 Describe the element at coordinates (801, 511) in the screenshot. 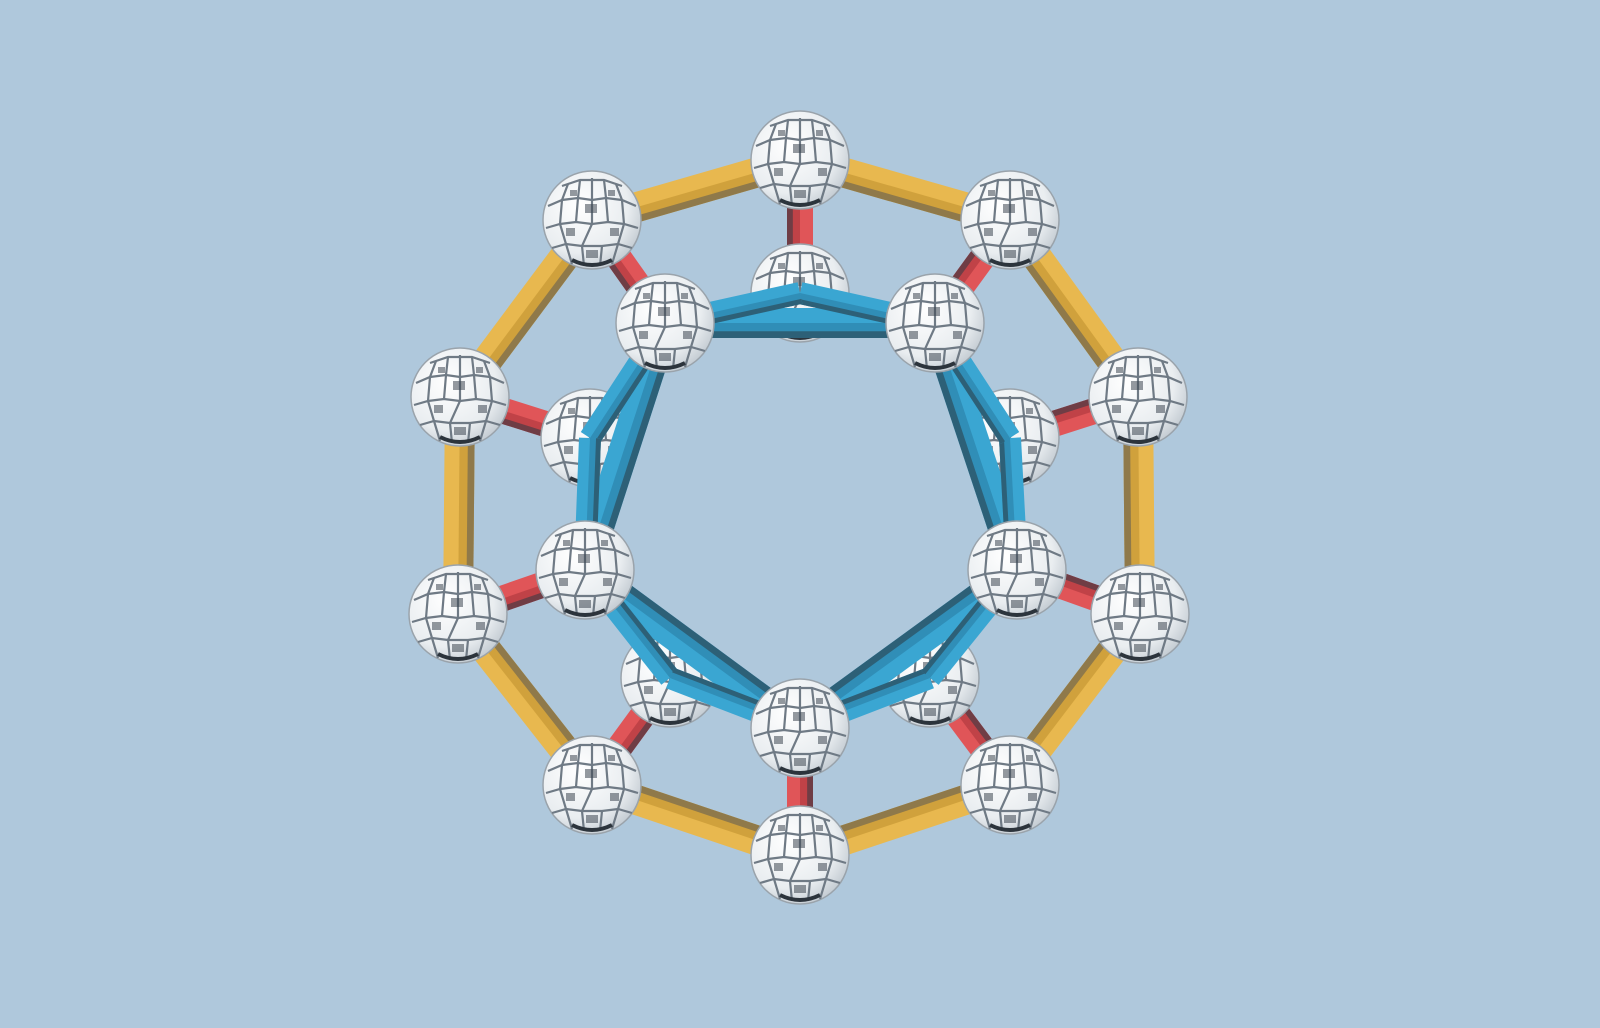

I see `inner-blue-struts` at that location.